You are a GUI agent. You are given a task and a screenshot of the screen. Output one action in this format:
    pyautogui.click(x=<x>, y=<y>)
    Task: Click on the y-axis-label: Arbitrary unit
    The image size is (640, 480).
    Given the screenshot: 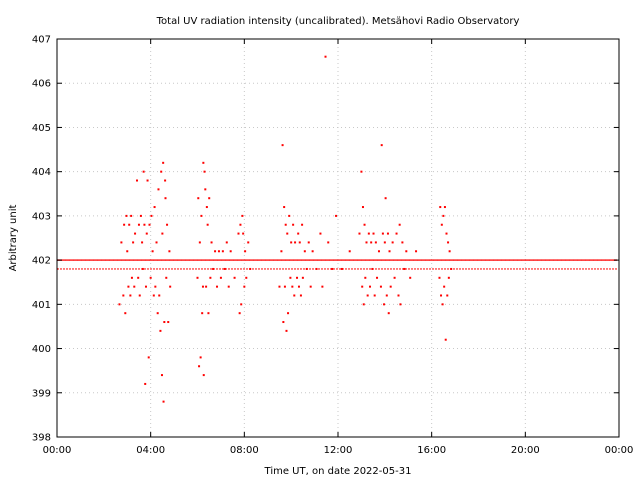 What is the action you would take?
    pyautogui.click(x=13, y=238)
    